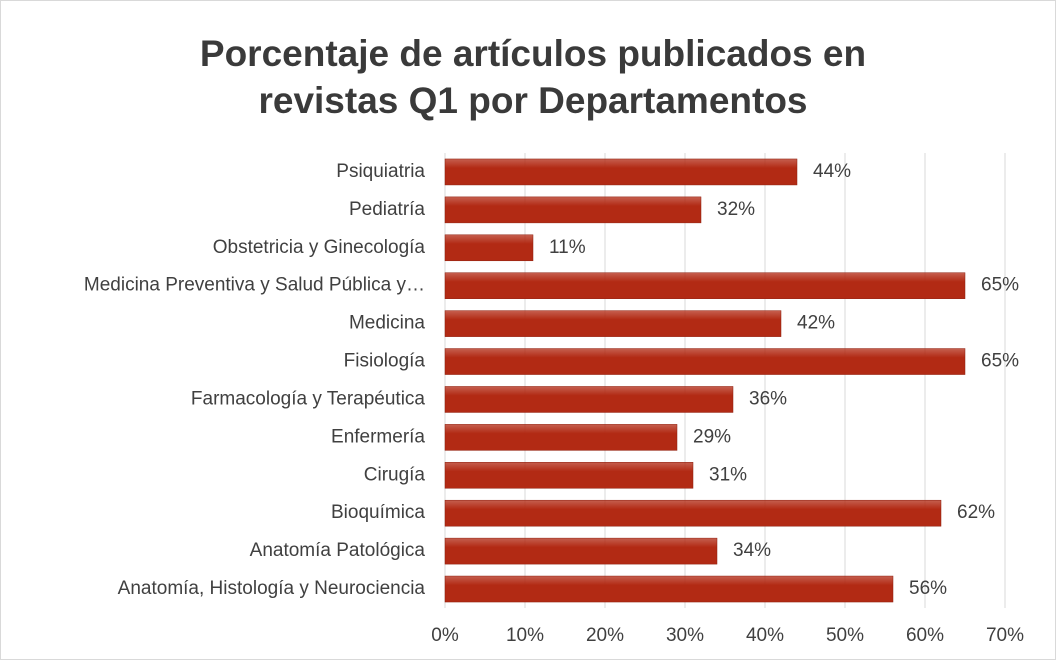  I want to click on data-label: 44%, so click(832, 171).